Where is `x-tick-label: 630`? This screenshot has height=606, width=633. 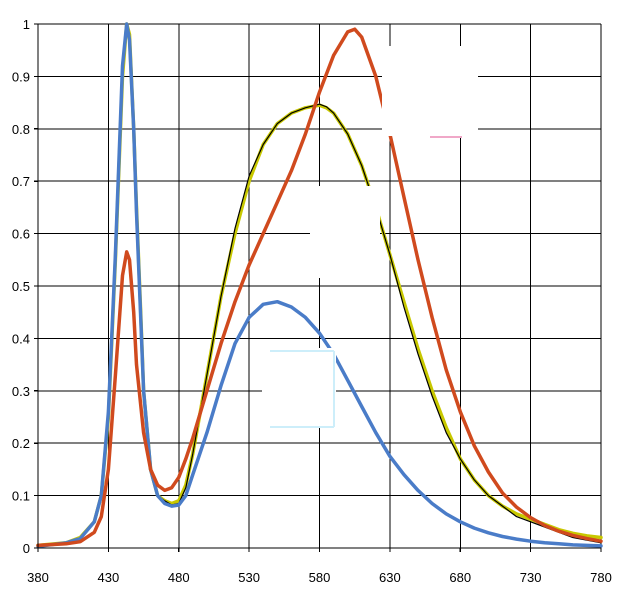
x-tick-label: 630 is located at coordinates (390, 577).